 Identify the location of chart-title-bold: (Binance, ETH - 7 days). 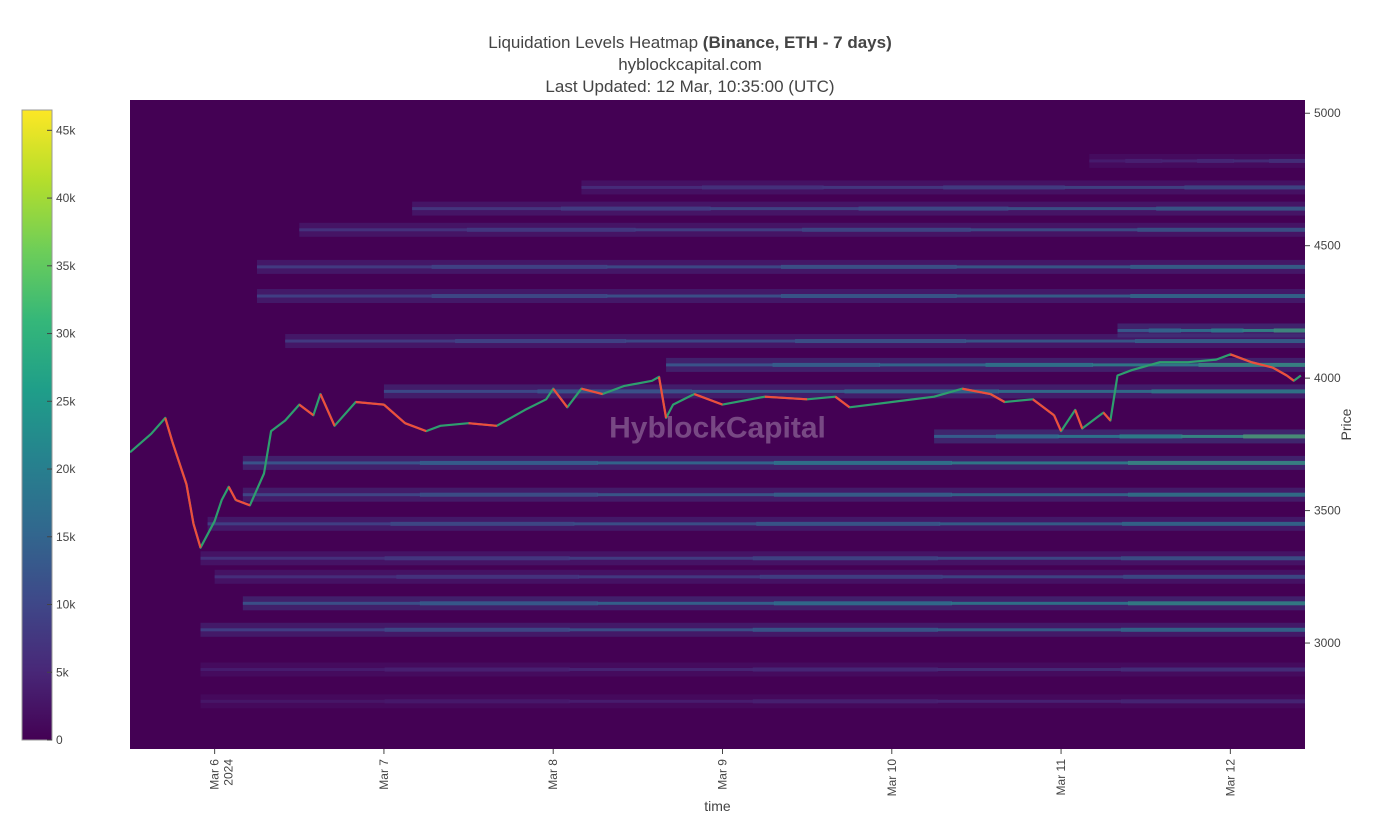
(797, 42).